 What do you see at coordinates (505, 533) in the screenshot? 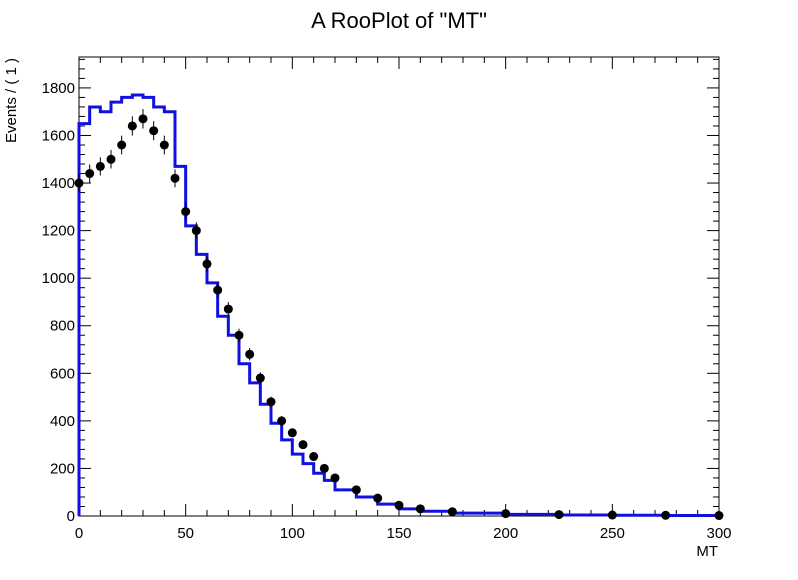
I see `x-tick-label: 200` at bounding box center [505, 533].